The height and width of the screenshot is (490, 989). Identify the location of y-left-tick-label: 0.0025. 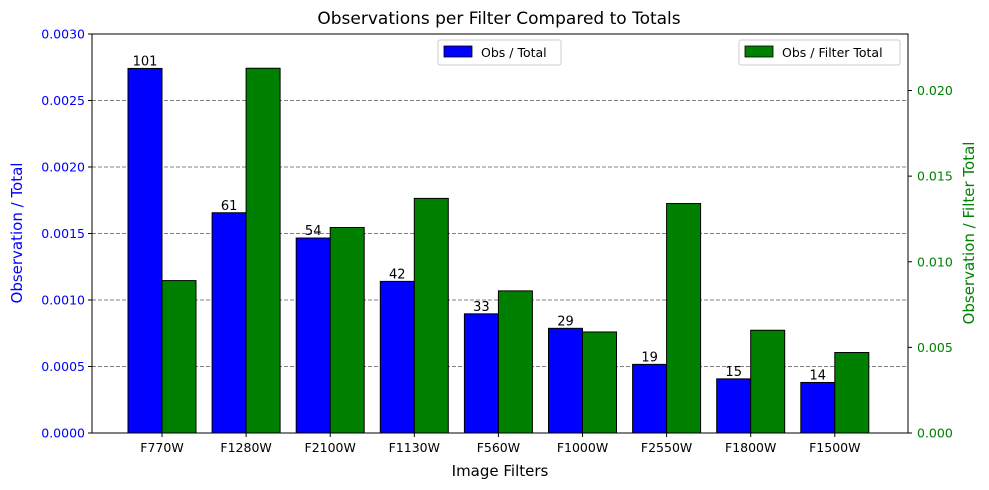
(63, 100).